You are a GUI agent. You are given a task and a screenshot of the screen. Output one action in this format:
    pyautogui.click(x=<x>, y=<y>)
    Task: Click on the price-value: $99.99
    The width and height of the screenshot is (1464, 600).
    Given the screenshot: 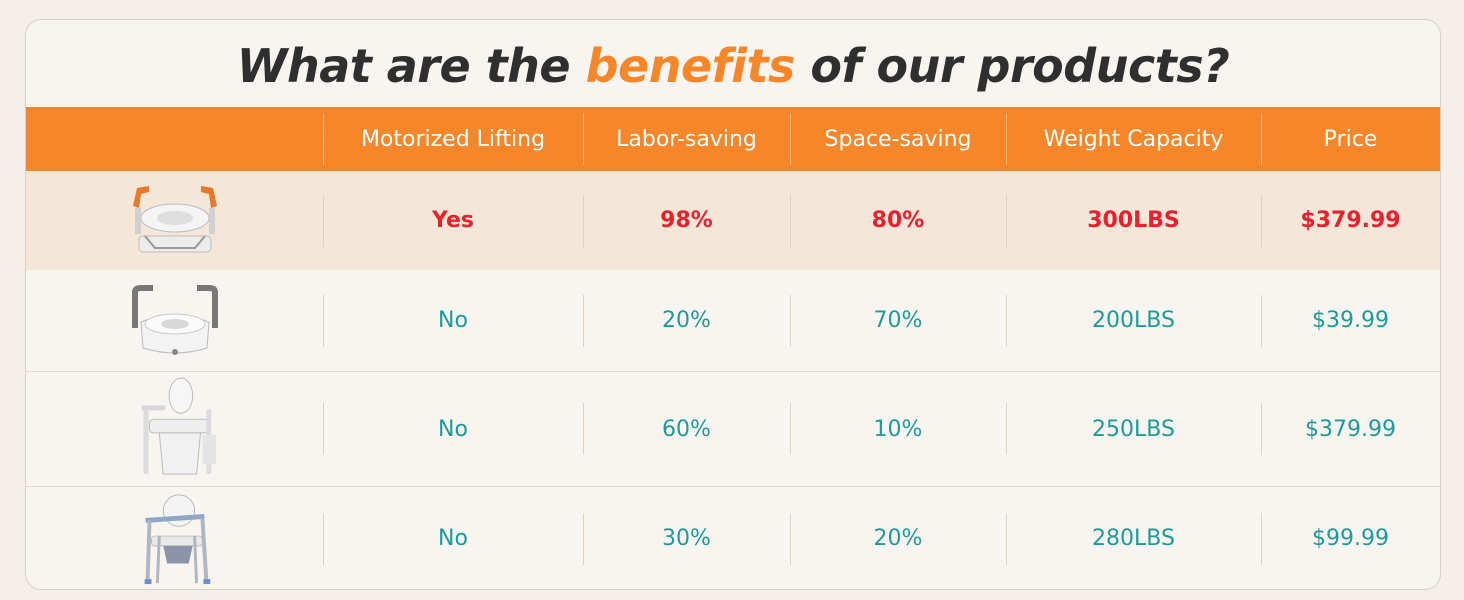 What is the action you would take?
    pyautogui.click(x=1350, y=538)
    